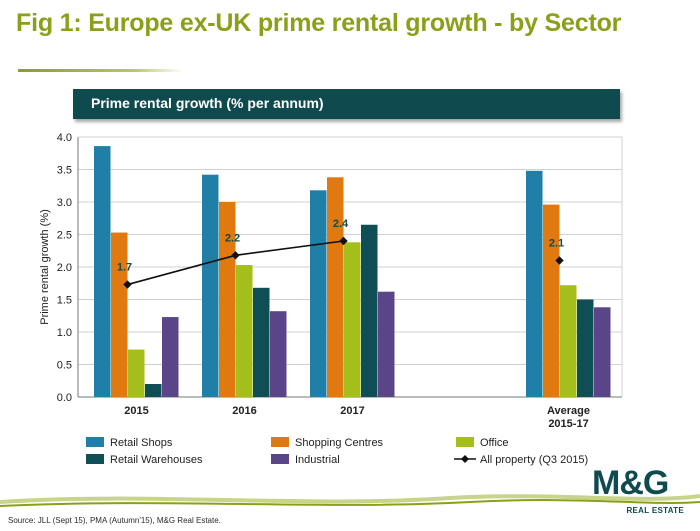 Image resolution: width=700 pixels, height=531 pixels. What do you see at coordinates (64, 398) in the screenshot?
I see `y-tick-label: 0.0` at bounding box center [64, 398].